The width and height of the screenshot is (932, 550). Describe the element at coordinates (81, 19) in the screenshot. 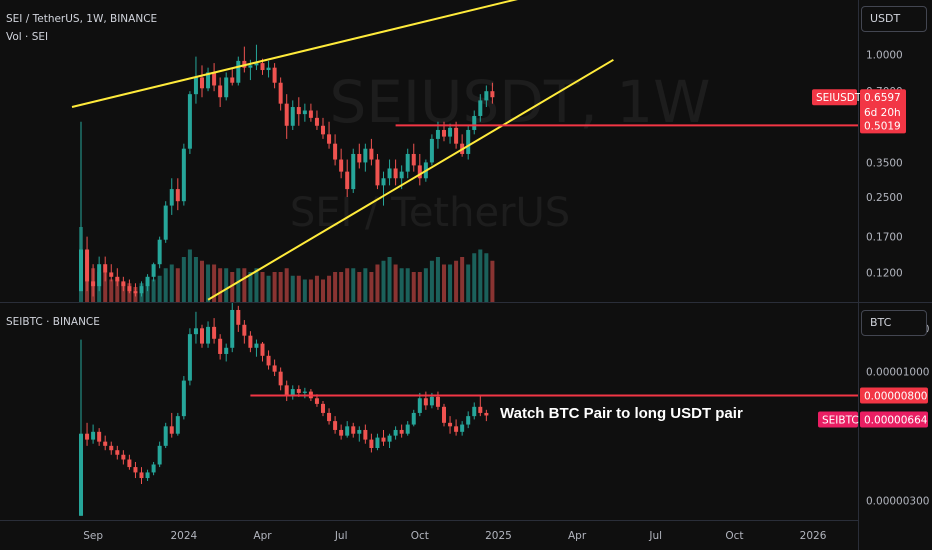

I see `symbol-legend: SEI / TetherUS, 1W, BINANCE` at that location.